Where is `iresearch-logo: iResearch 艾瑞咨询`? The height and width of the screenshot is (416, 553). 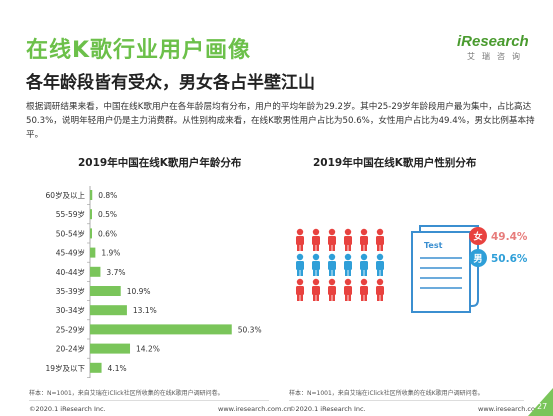 iresearch-logo: iResearch 艾瑞咨询 is located at coordinates (493, 47).